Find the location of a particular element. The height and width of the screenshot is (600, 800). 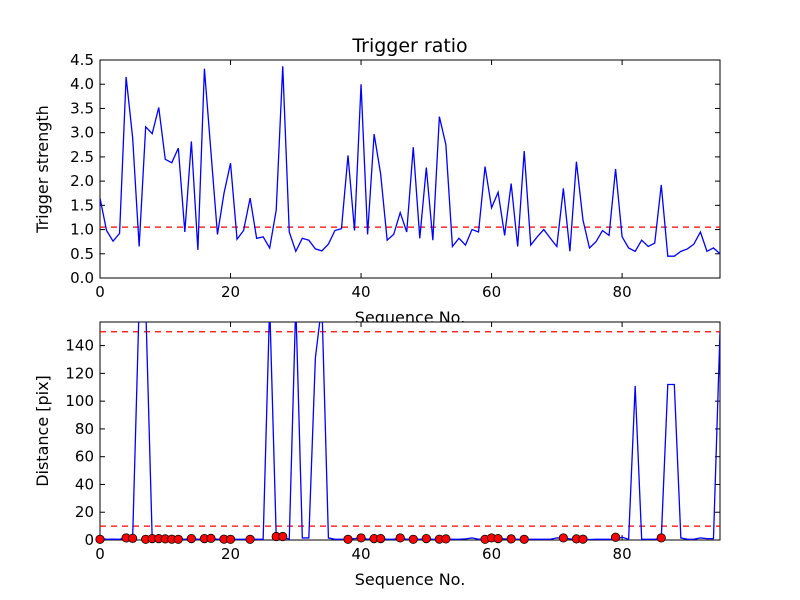

chart-title: Trigger ratio is located at coordinates (409, 46).